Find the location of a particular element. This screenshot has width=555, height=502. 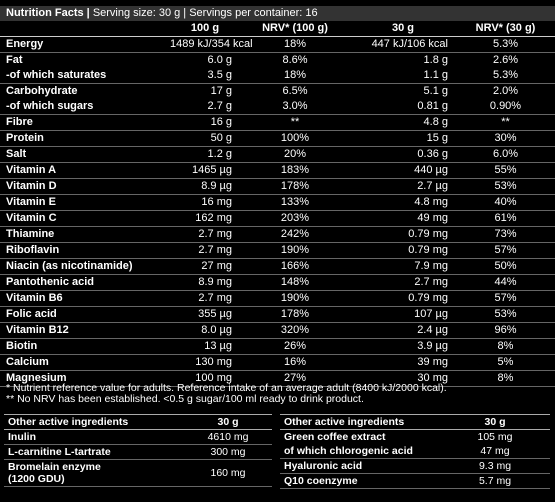

nutrient-label: Vitamin B12 is located at coordinates (37, 330).